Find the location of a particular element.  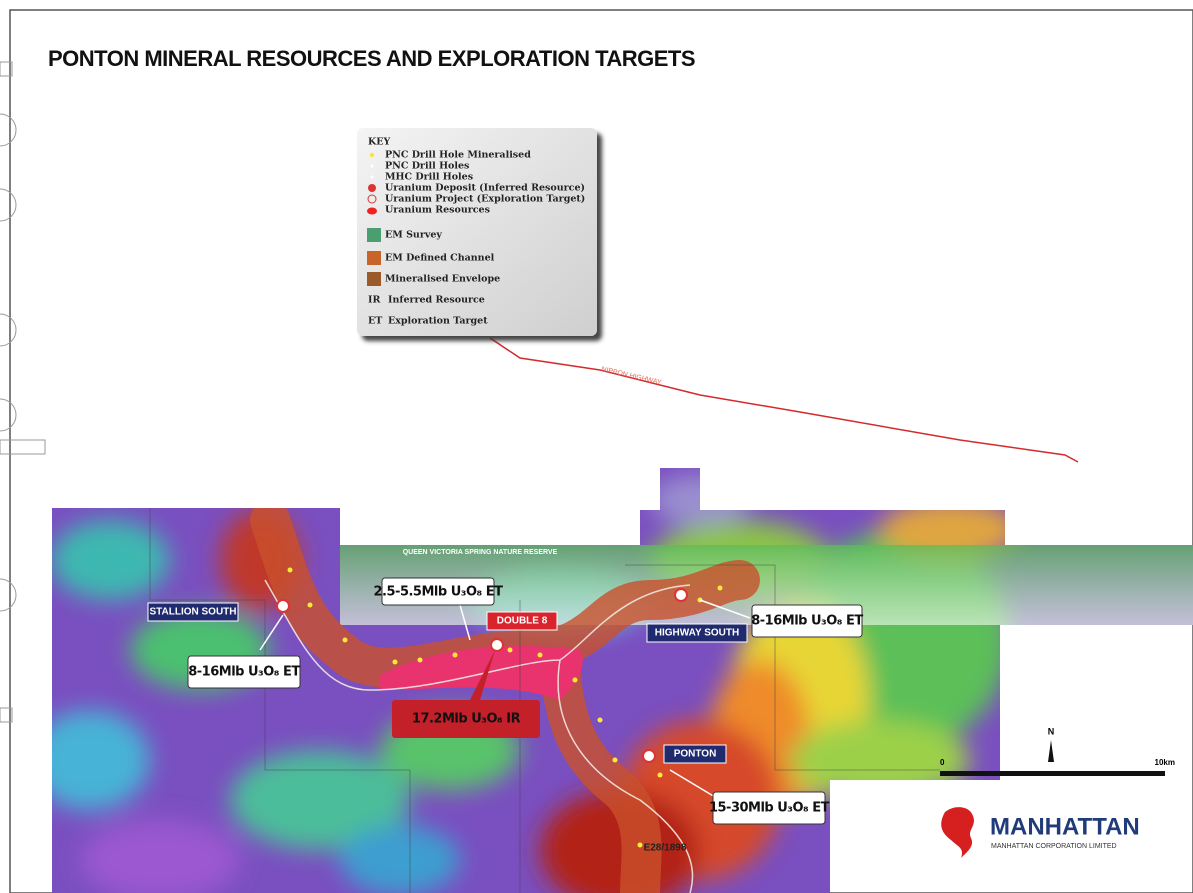

legend-item: Uranium Deposit (Inferred Resource) is located at coordinates (485, 188).